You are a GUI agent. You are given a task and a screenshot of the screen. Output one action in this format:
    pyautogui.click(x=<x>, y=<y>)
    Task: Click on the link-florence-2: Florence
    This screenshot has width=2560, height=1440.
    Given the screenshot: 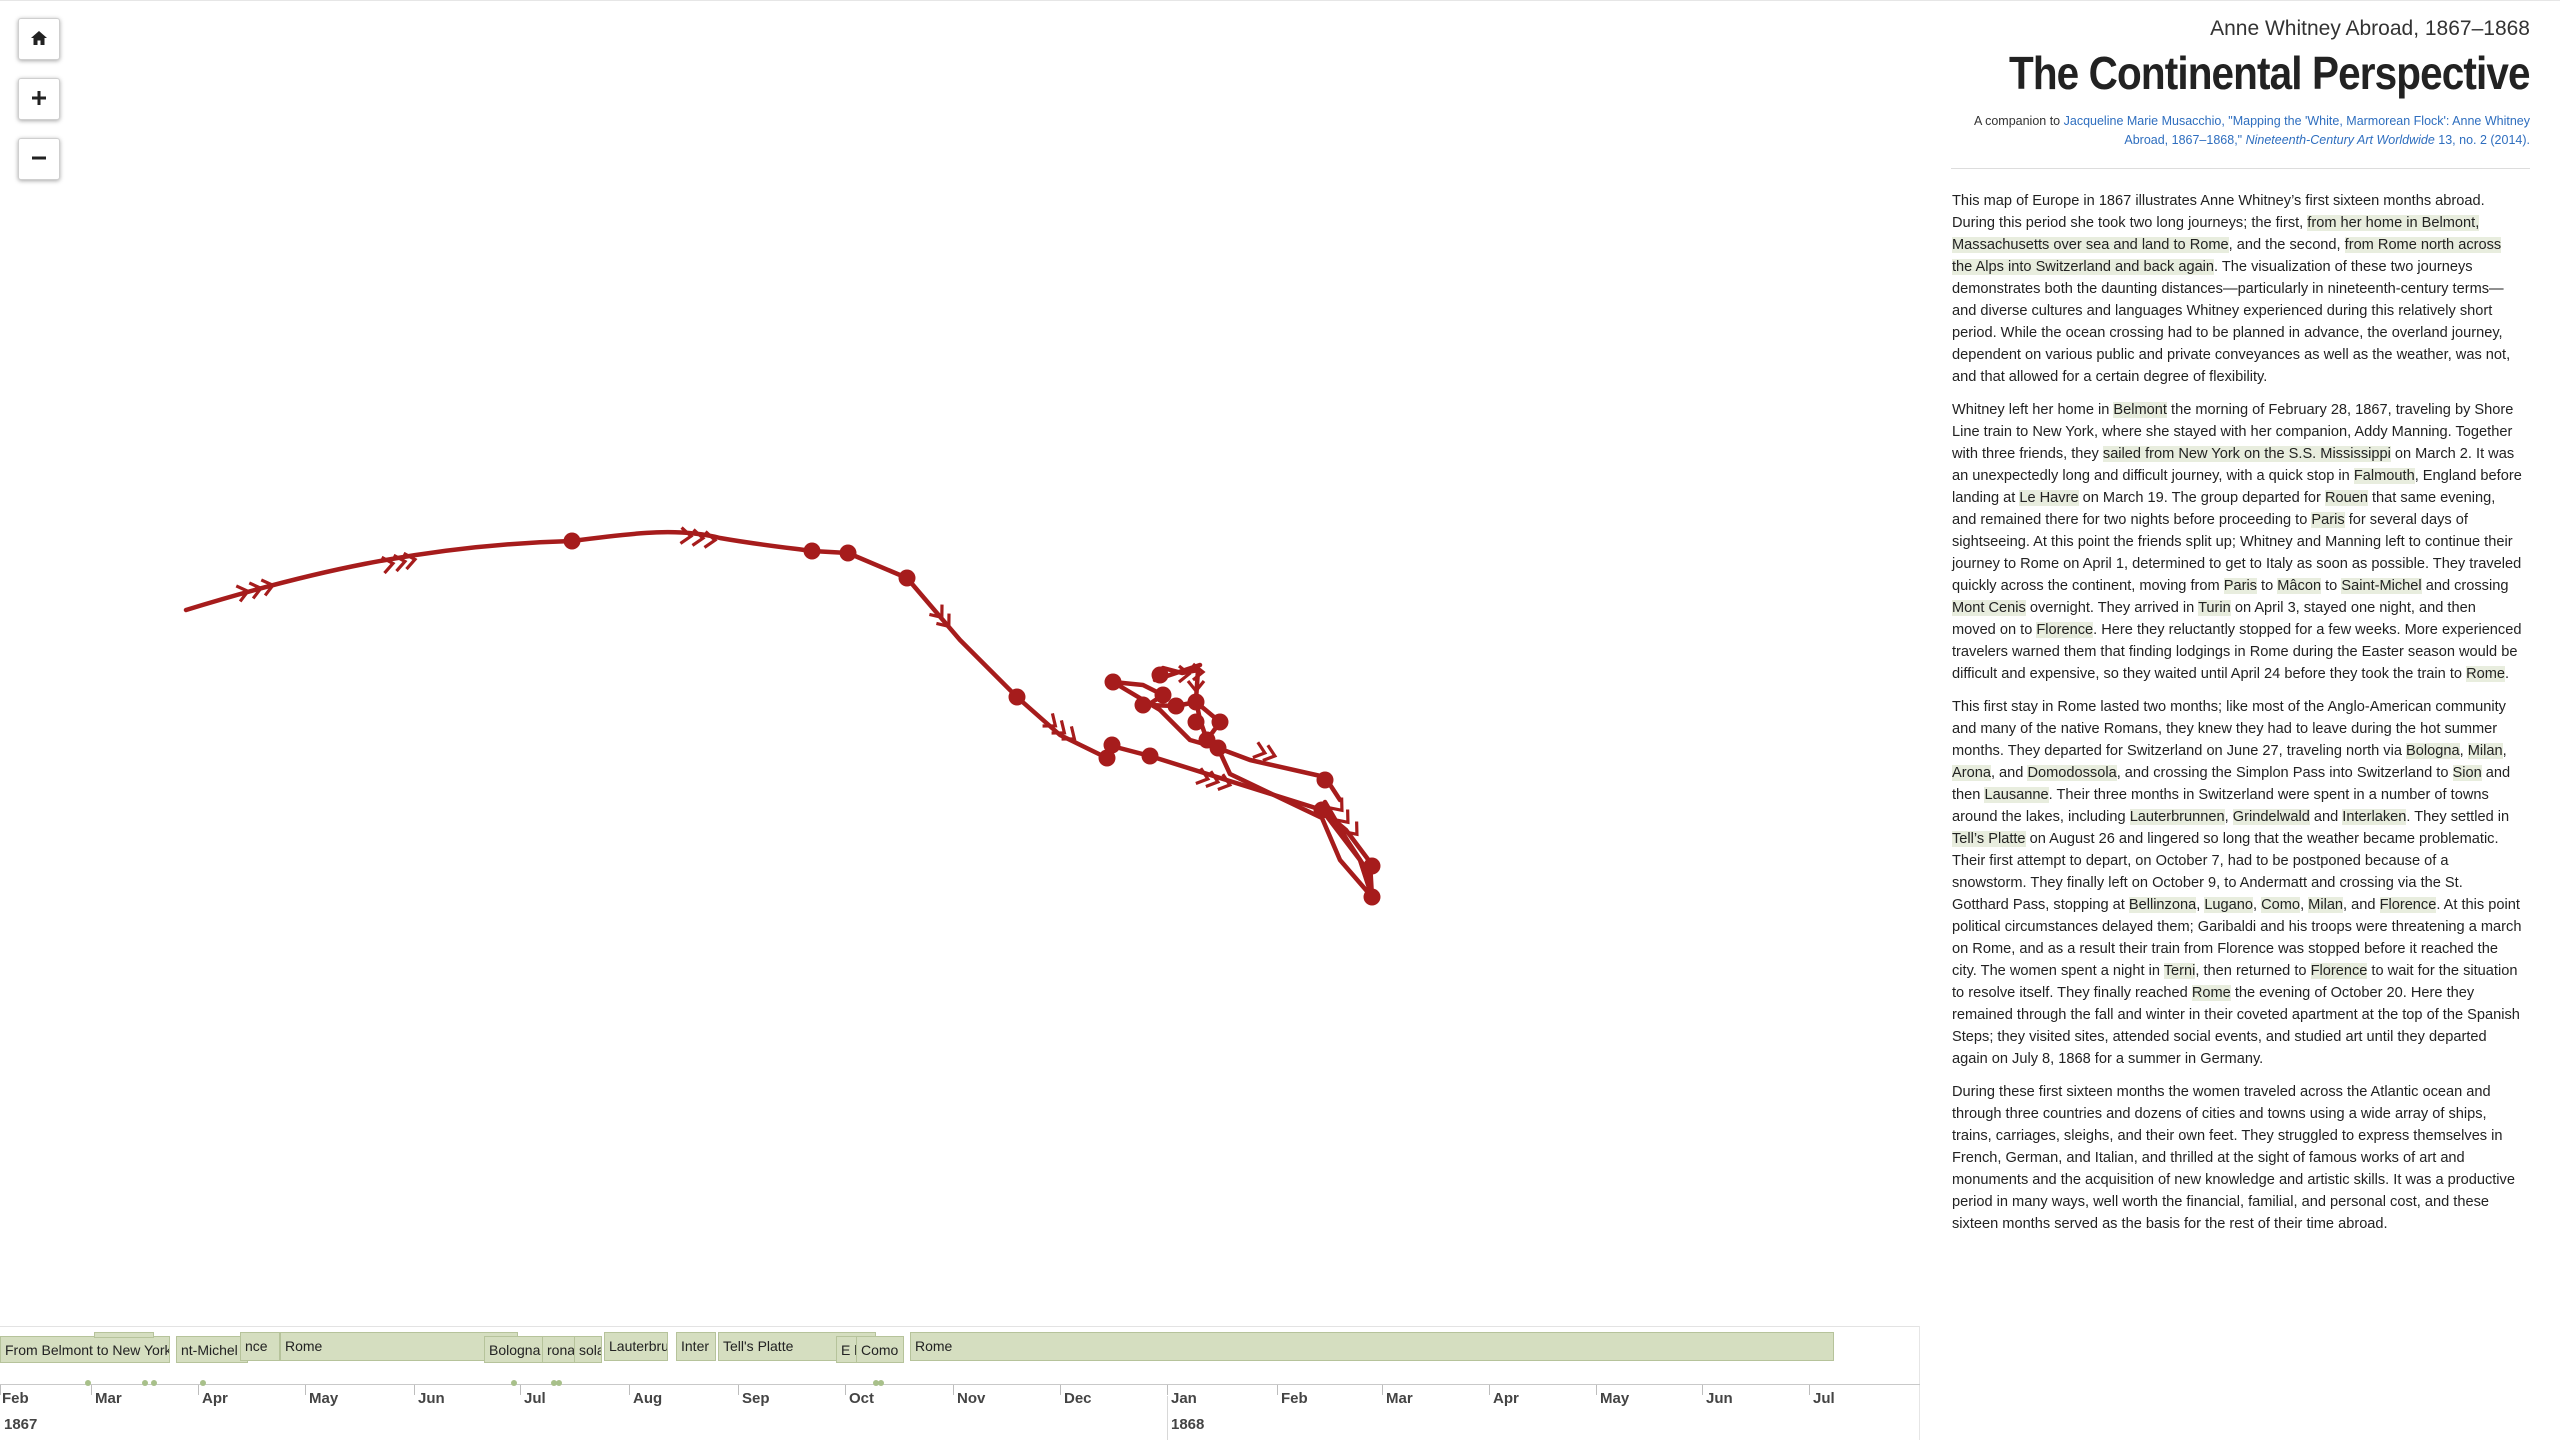 What is the action you would take?
    pyautogui.click(x=2408, y=905)
    